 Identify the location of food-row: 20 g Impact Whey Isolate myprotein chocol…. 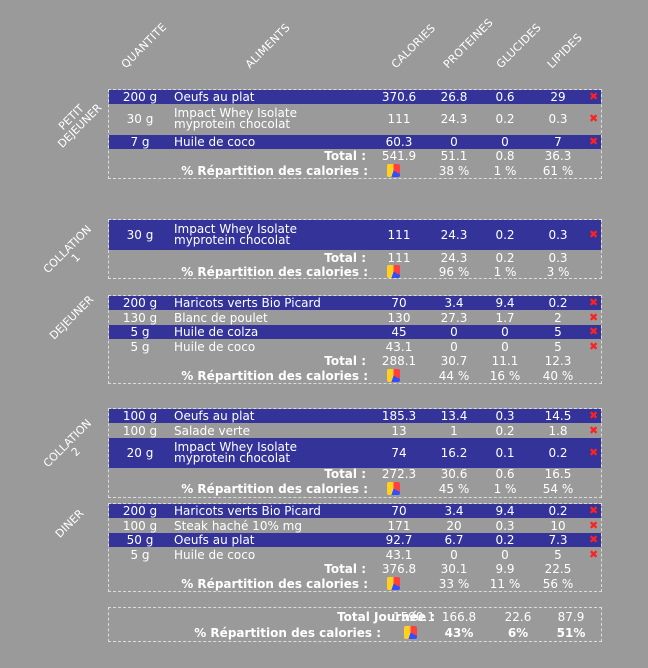
(355, 453).